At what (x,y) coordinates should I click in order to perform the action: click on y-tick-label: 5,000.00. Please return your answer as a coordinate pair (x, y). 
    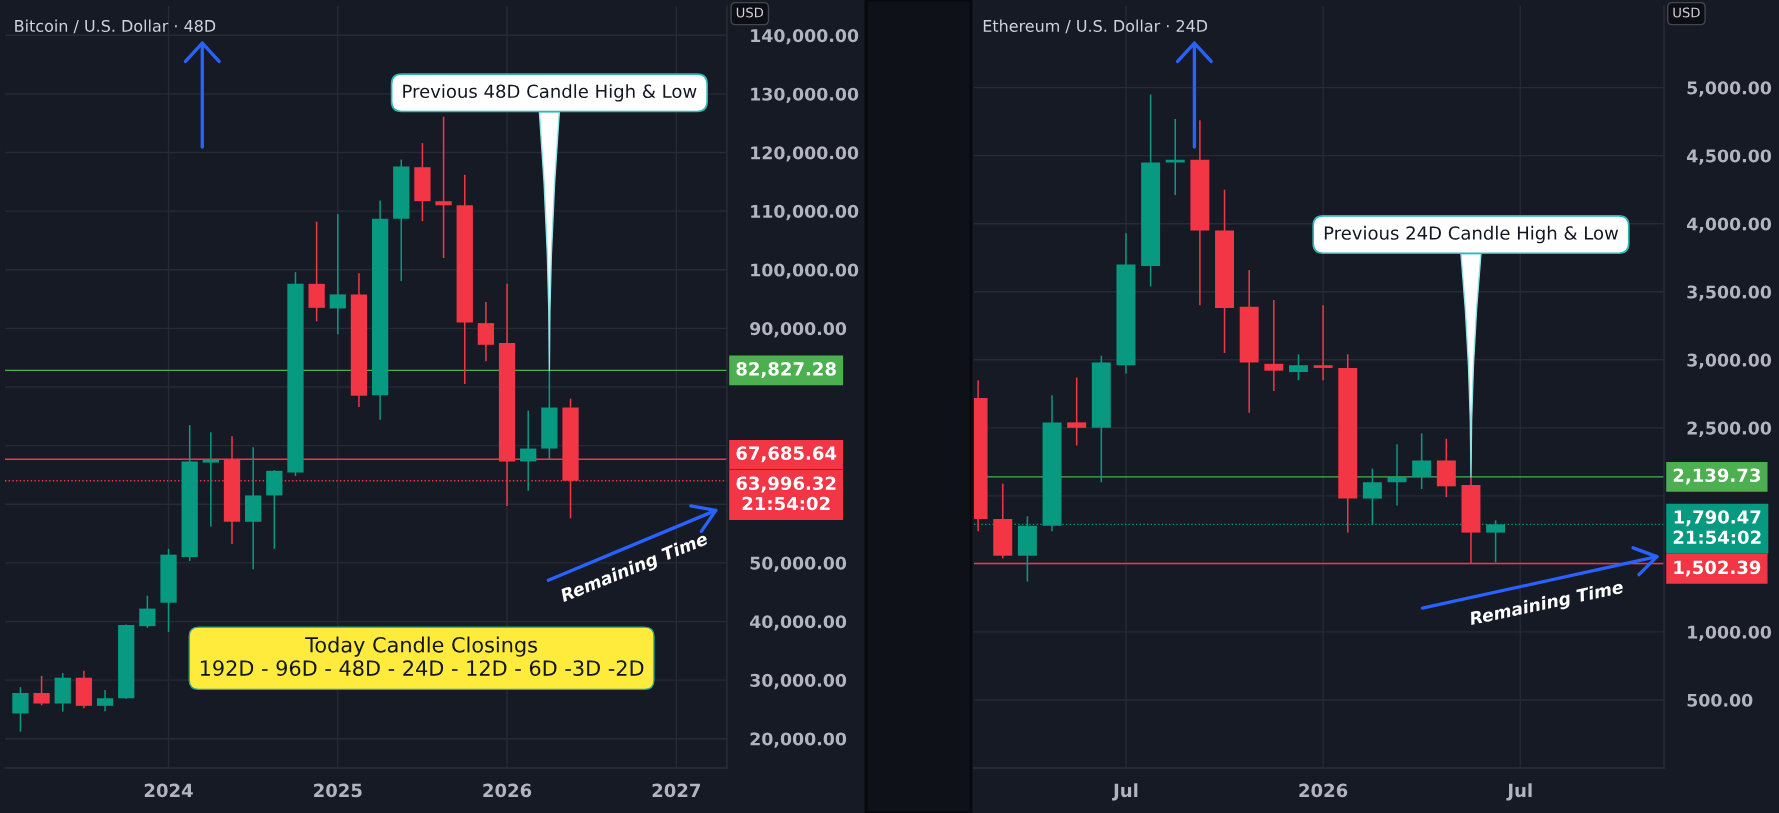
    Looking at the image, I should click on (1729, 89).